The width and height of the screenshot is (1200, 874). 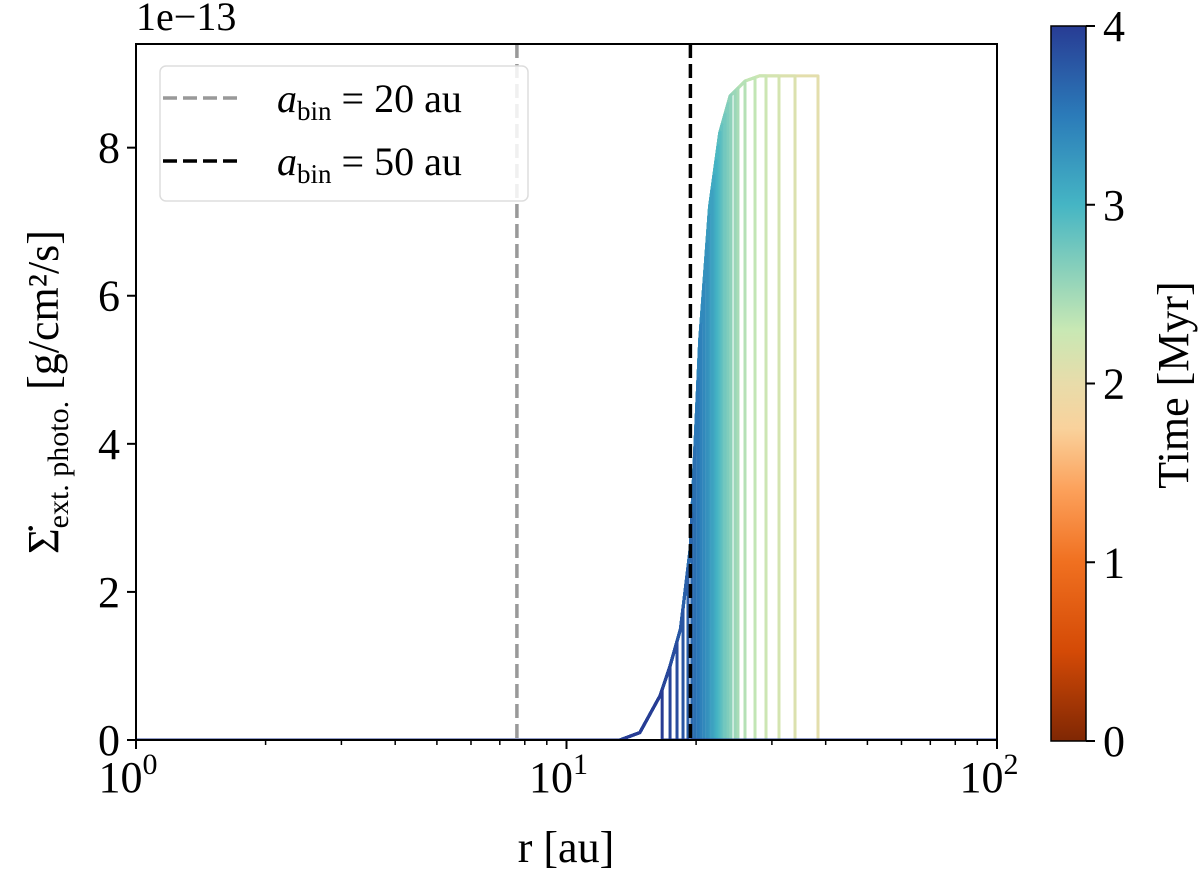 I want to click on colorbar-label: Time [Myr], so click(x=1173, y=384).